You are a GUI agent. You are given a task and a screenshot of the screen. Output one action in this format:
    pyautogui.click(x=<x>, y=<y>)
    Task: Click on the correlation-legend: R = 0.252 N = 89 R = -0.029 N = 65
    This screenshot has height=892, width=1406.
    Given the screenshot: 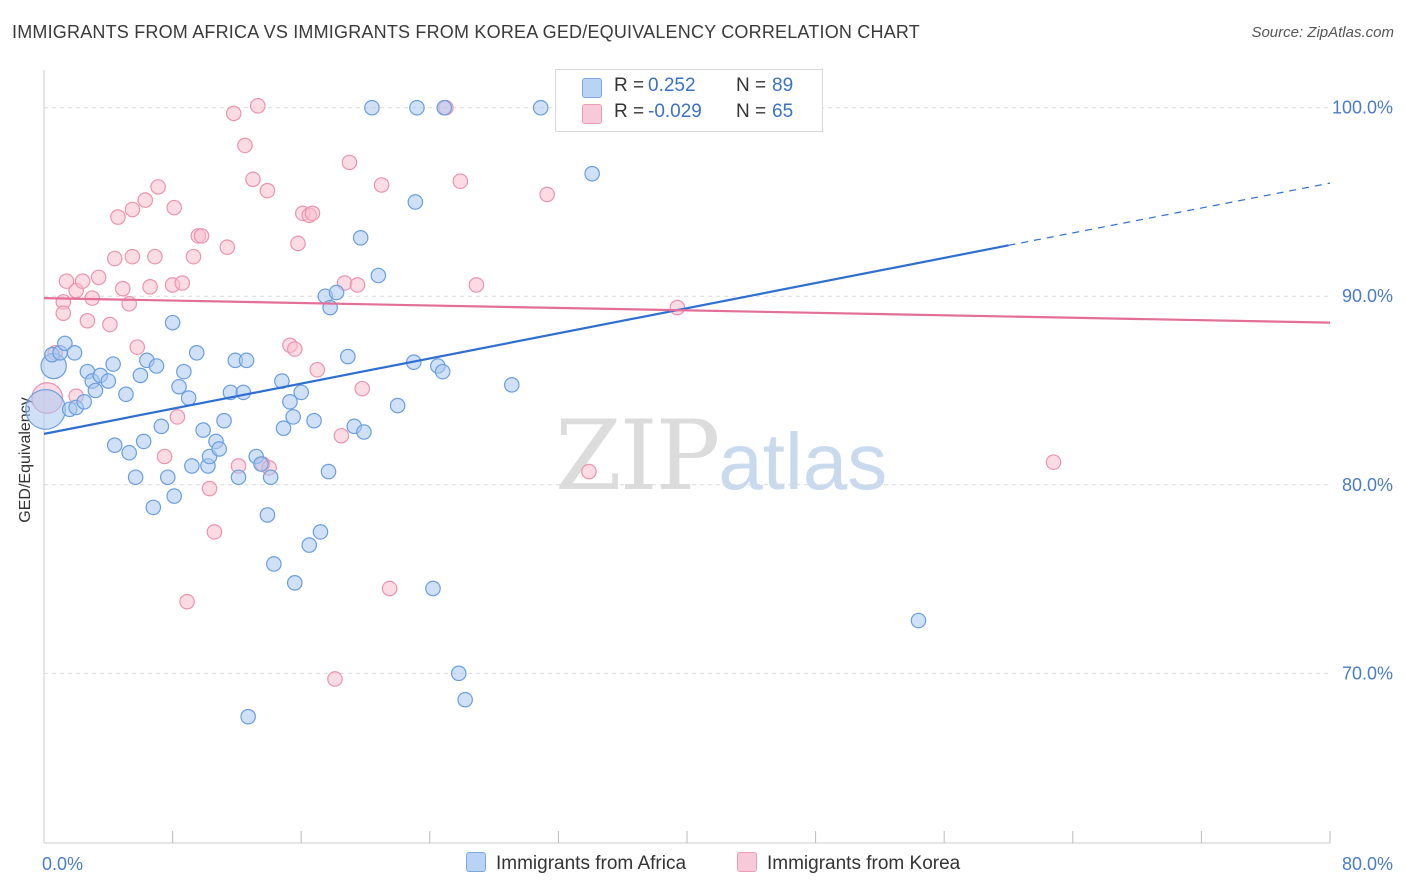 What is the action you would take?
    pyautogui.click(x=689, y=100)
    